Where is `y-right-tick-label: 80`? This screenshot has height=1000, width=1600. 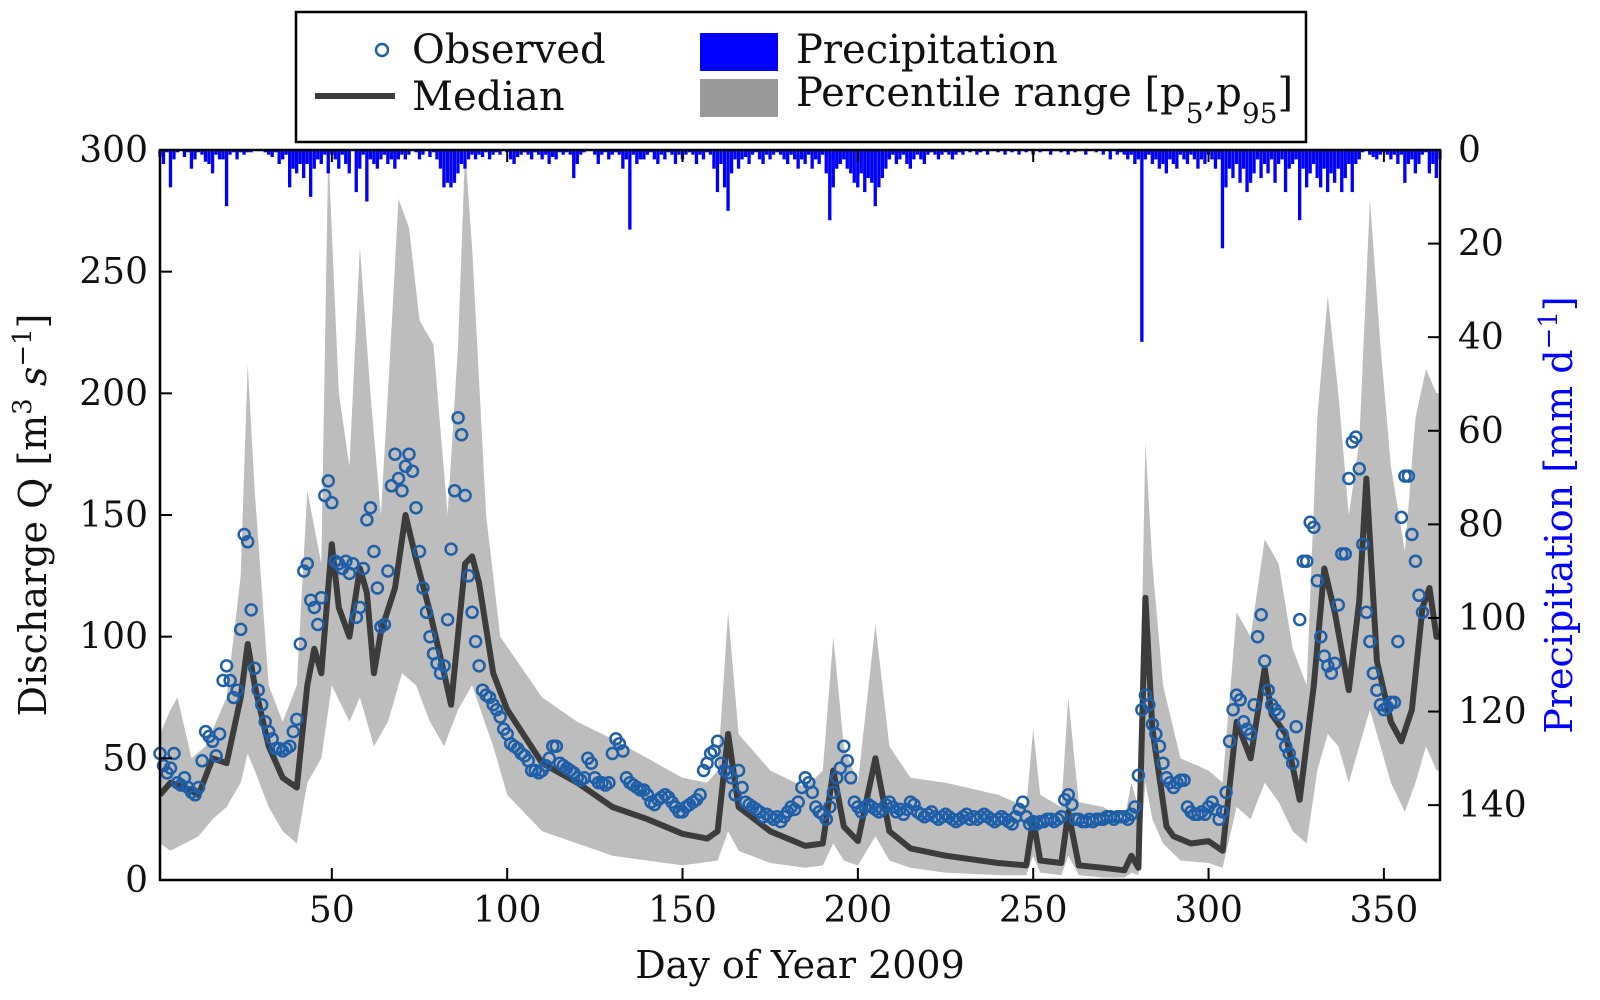 y-right-tick-label: 80 is located at coordinates (1481, 524).